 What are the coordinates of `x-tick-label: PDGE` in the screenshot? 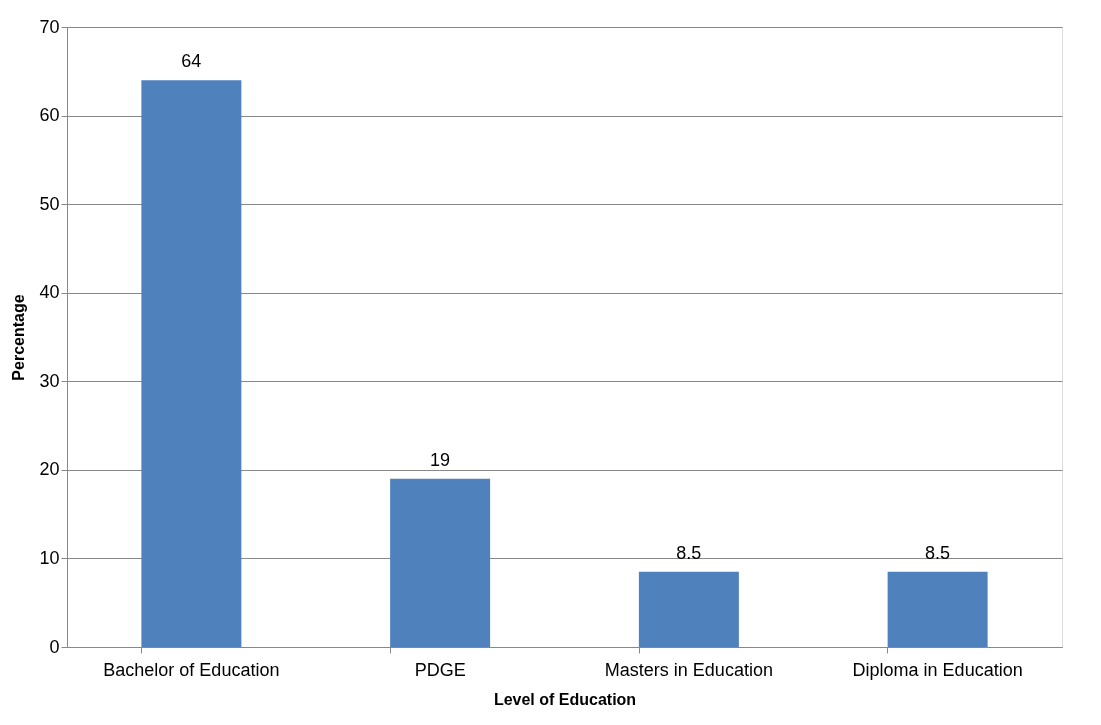 It's located at (440, 669).